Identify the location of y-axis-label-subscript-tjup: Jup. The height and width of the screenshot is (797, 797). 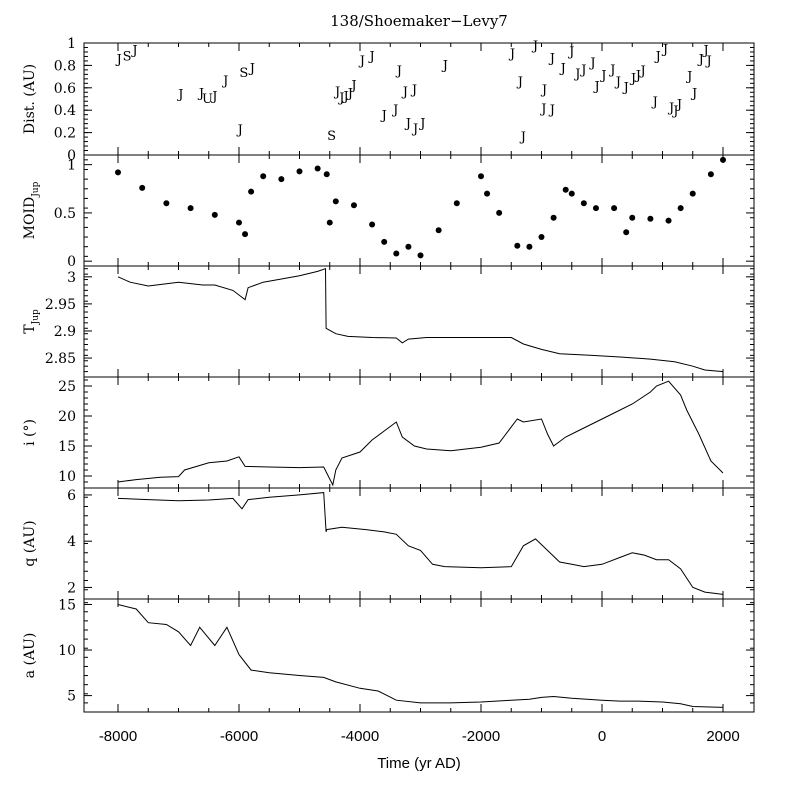
(36, 317).